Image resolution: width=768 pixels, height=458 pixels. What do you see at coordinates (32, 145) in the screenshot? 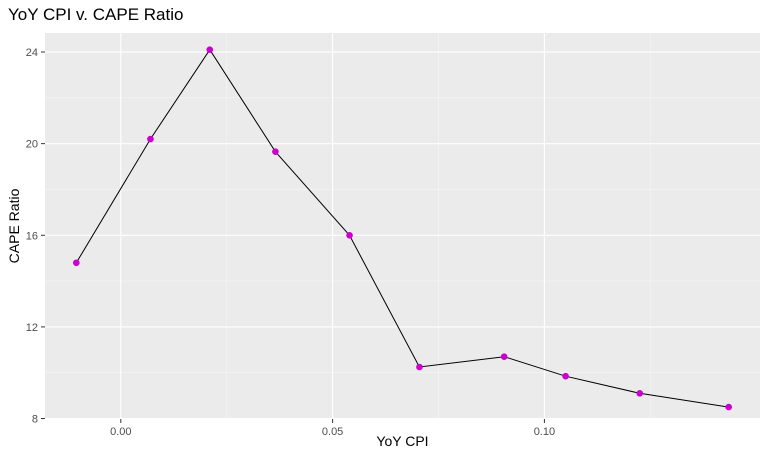
I see `y-tick-label: 20` at bounding box center [32, 145].